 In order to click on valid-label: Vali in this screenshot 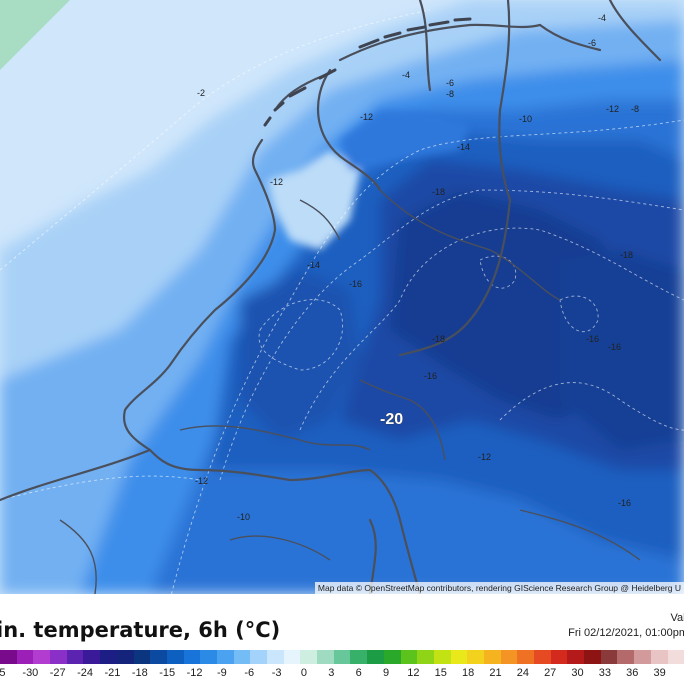, I will do `click(677, 618)`.